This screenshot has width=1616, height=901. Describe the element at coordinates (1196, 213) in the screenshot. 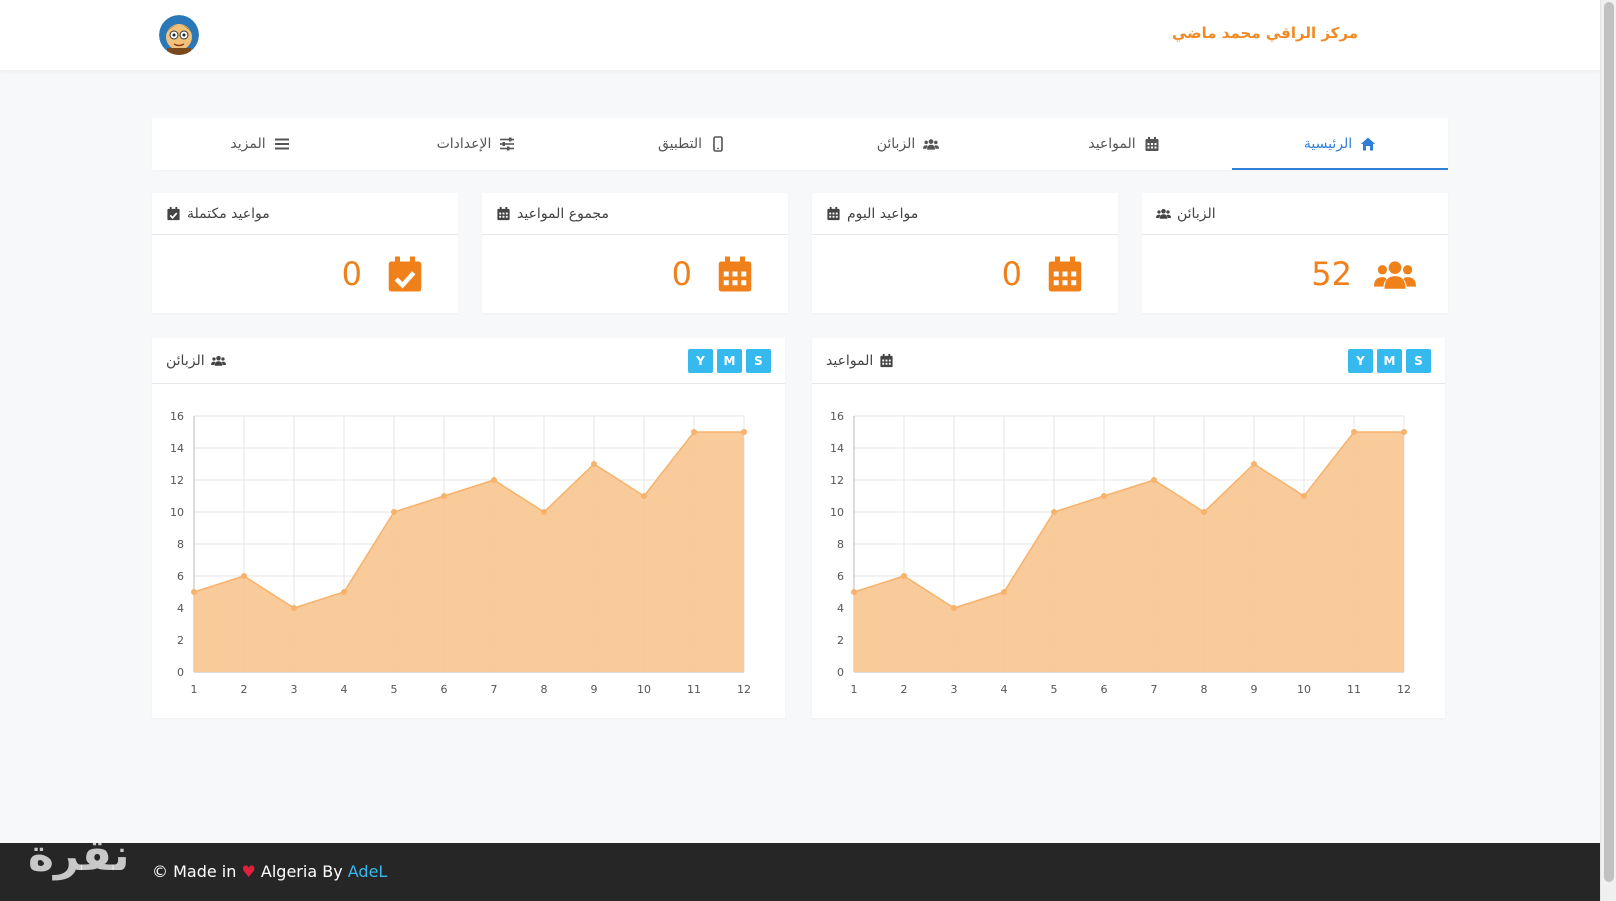

I see `stat-title: الزبائن` at that location.